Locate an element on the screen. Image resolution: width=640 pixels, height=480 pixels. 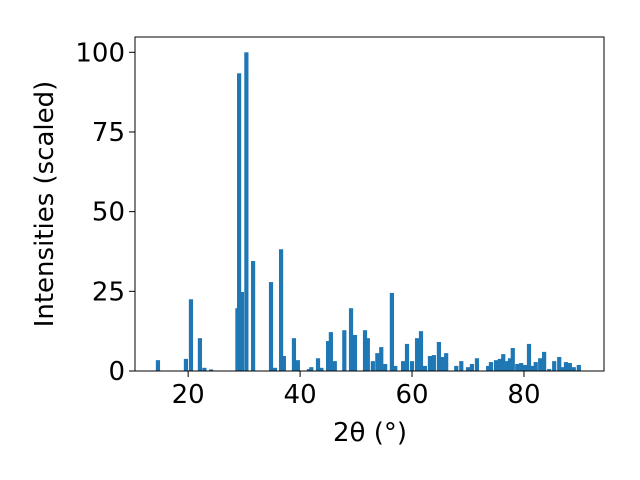
x-axis-label: 2θ (°) is located at coordinates (370, 433).